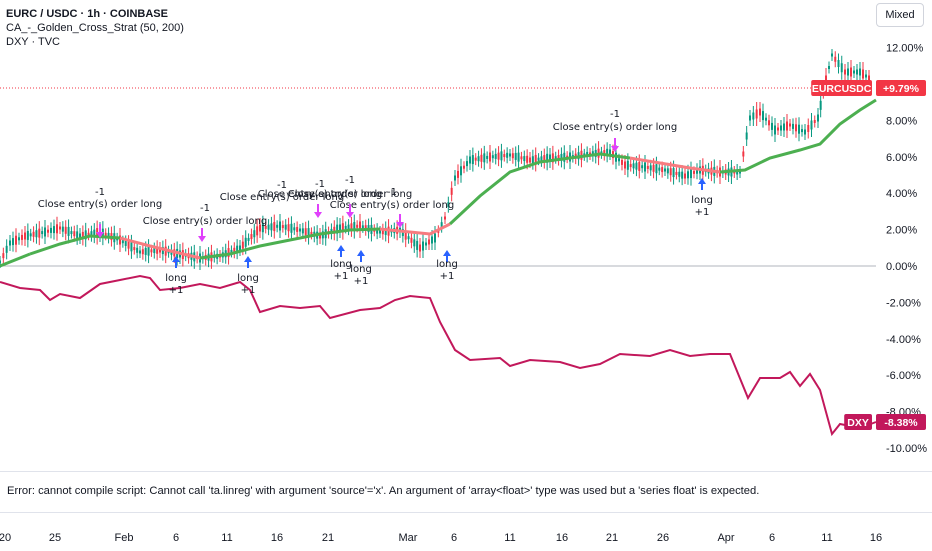 Image resolution: width=932 pixels, height=551 pixels. What do you see at coordinates (341, 264) in the screenshot?
I see `long-order-label: long` at bounding box center [341, 264].